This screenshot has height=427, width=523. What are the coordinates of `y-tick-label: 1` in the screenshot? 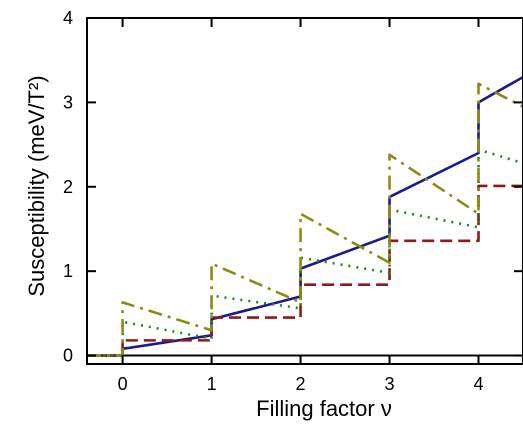 It's located at (68, 271).